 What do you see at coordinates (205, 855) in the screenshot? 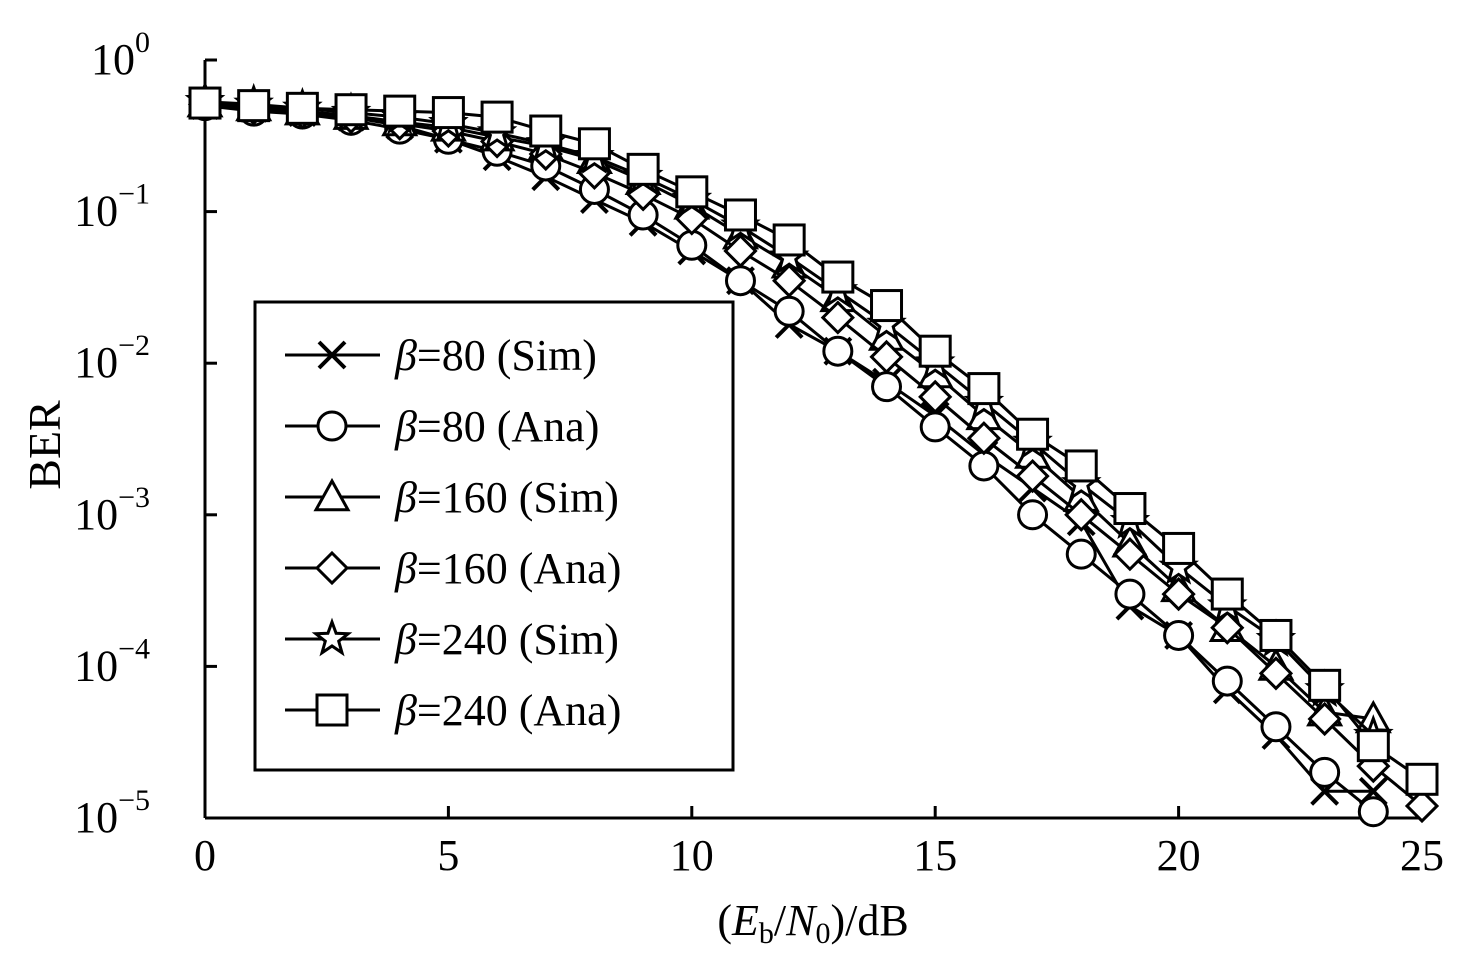
I see `x-tick-label: 0` at bounding box center [205, 855].